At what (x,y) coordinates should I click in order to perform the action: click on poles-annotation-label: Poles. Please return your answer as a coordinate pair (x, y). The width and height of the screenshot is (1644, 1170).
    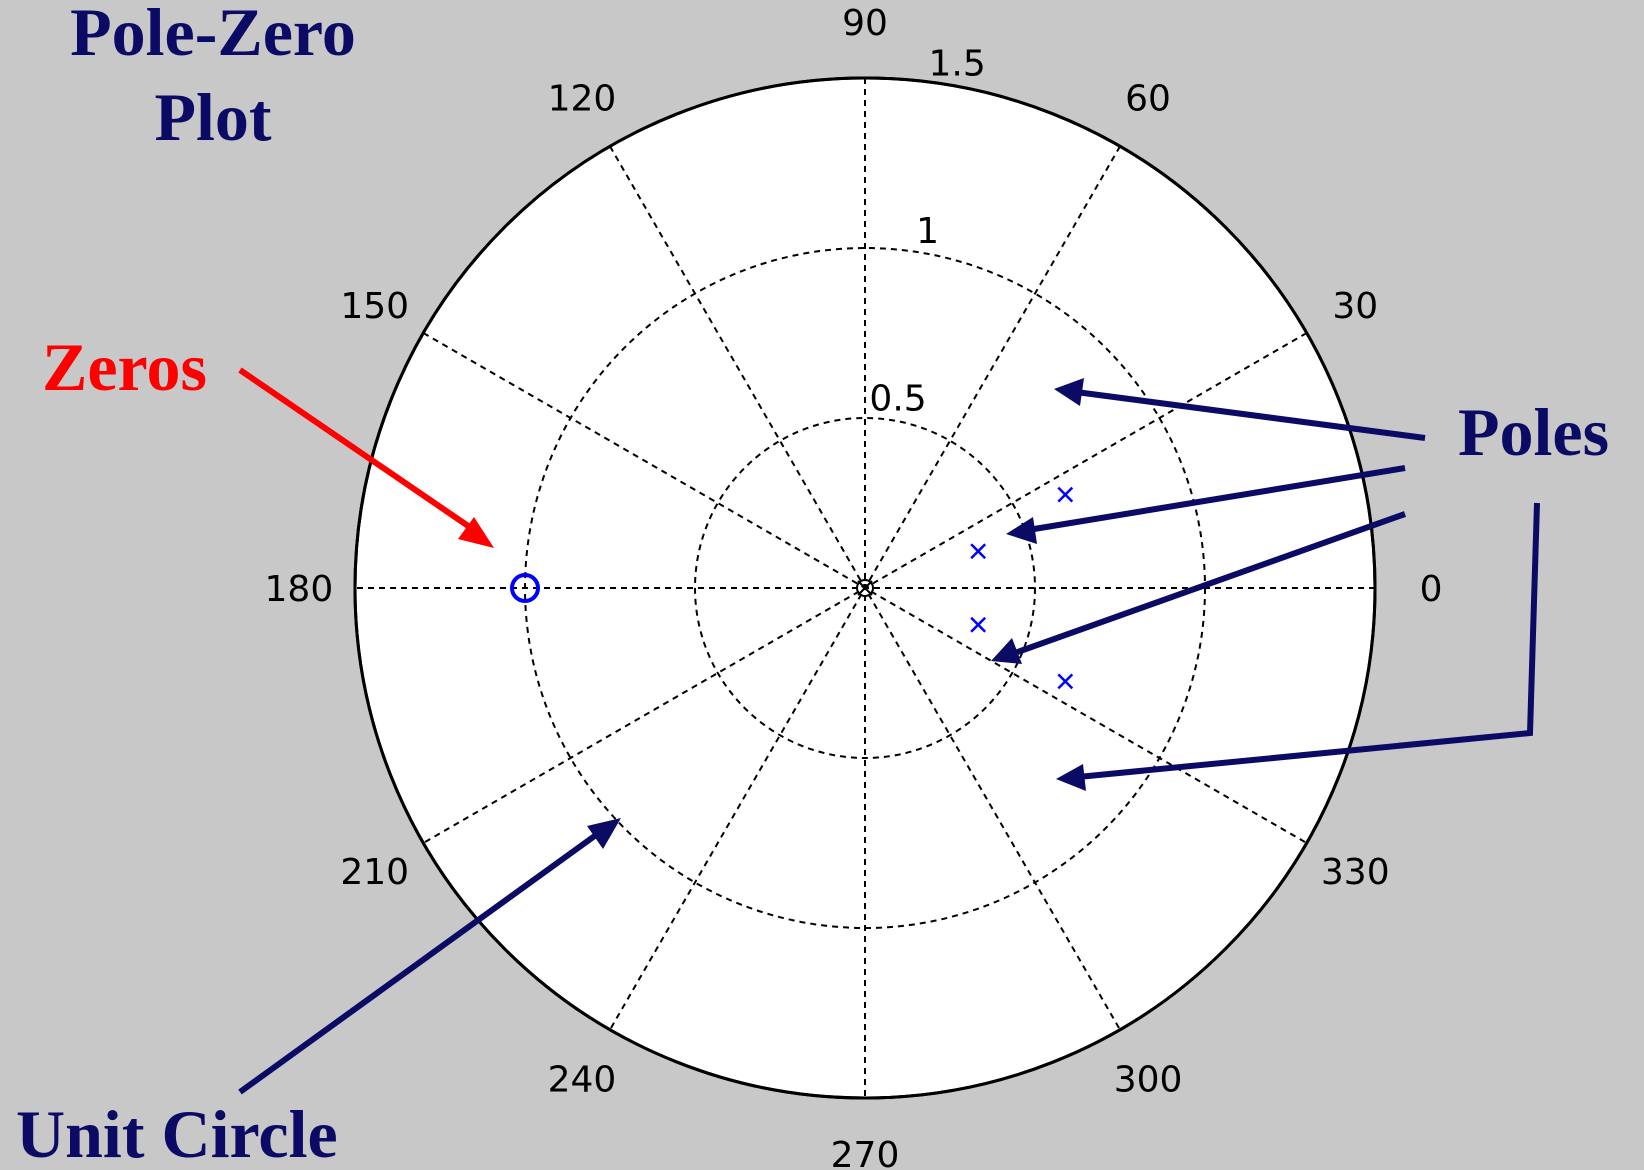
    Looking at the image, I should click on (1533, 432).